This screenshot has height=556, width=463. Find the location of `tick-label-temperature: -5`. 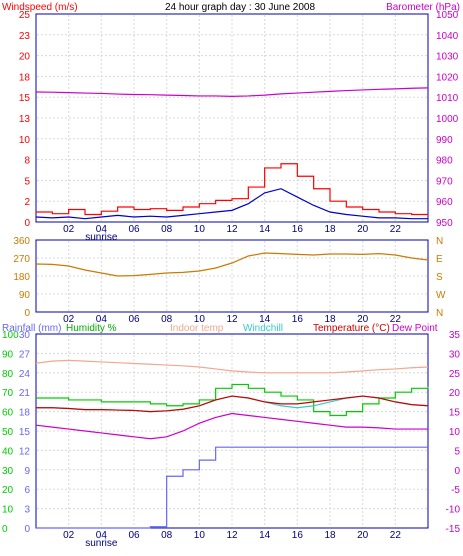

tick-label-temperature: -5 is located at coordinates (455, 490).